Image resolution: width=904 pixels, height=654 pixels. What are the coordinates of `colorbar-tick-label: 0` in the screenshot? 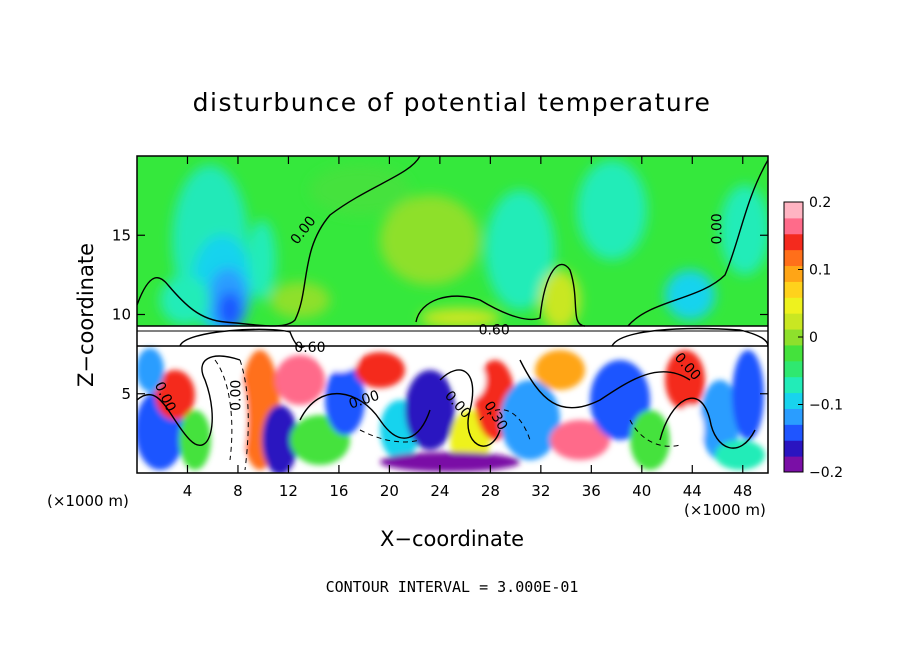 It's located at (813, 338).